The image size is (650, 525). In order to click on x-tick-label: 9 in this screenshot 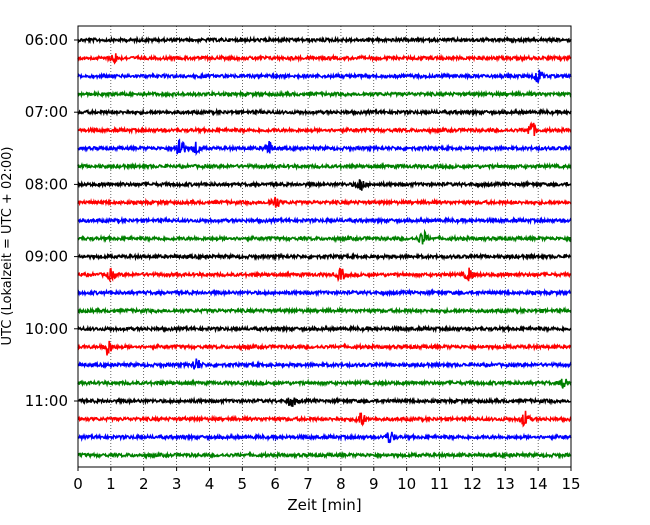, I will do `click(374, 484)`.